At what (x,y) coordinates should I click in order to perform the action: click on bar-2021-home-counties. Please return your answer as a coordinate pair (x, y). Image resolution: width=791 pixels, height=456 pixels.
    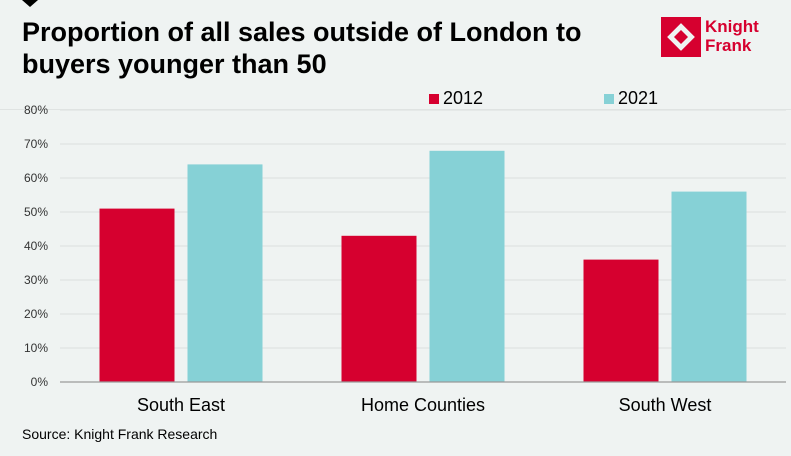
    Looking at the image, I should click on (467, 266).